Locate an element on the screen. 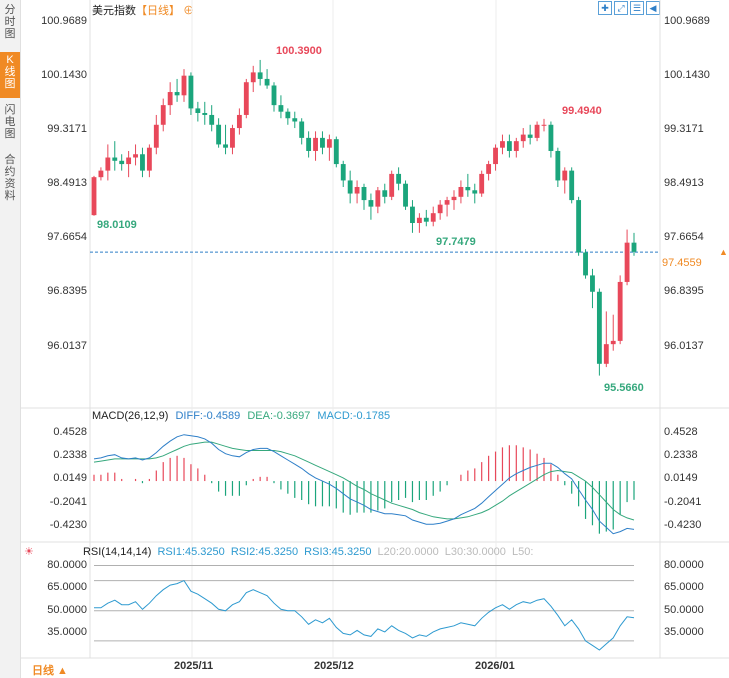 The width and height of the screenshot is (729, 678). price-tick-left: 96.8395 is located at coordinates (67, 291).